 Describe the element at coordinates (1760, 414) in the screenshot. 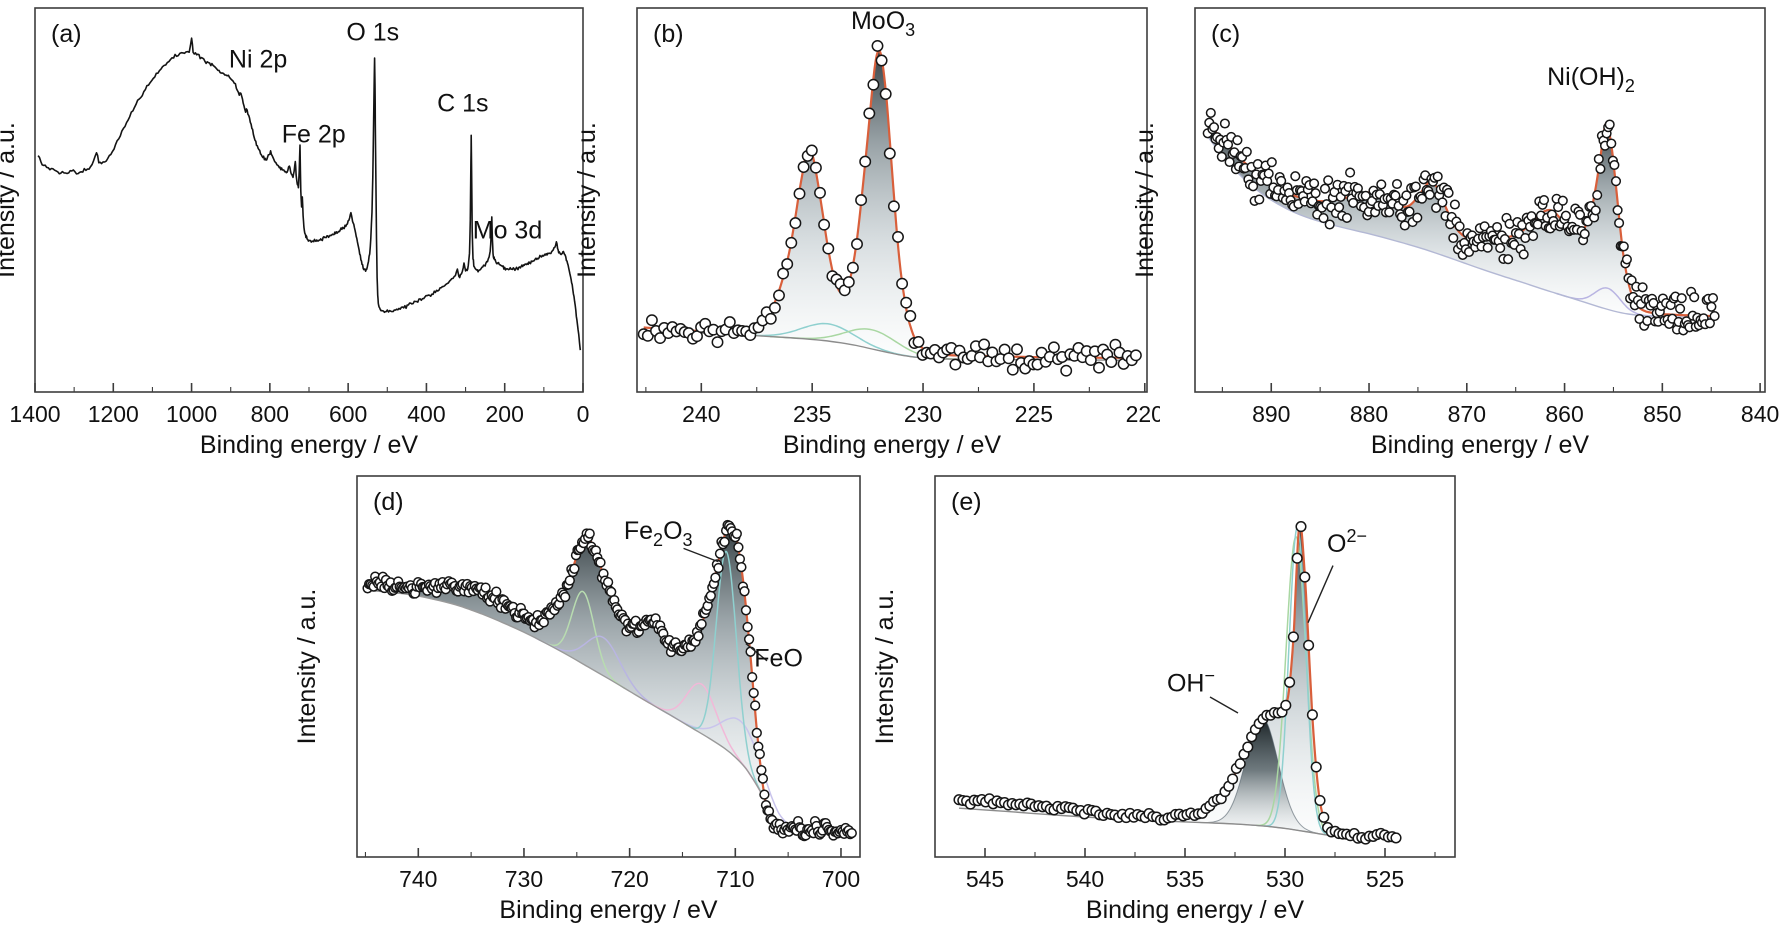

I see `x-tick-label: 840` at that location.